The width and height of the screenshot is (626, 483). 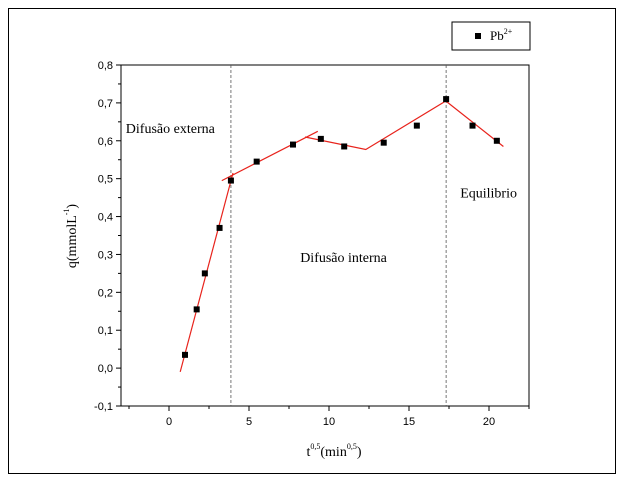 I want to click on y-axis-title-base: q(mmolL, so click(x=72, y=241).